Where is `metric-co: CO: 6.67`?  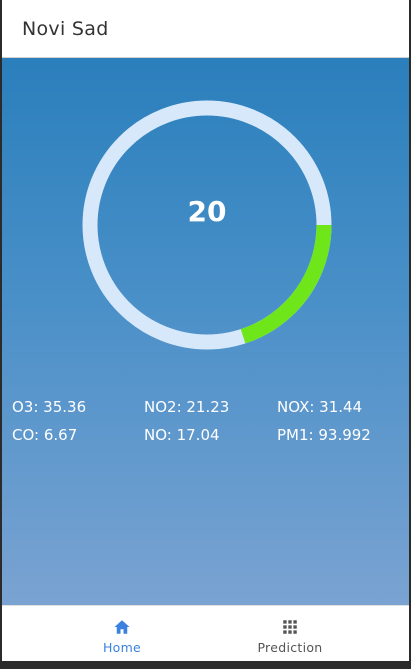
metric-co: CO: 6.67 is located at coordinates (45, 435).